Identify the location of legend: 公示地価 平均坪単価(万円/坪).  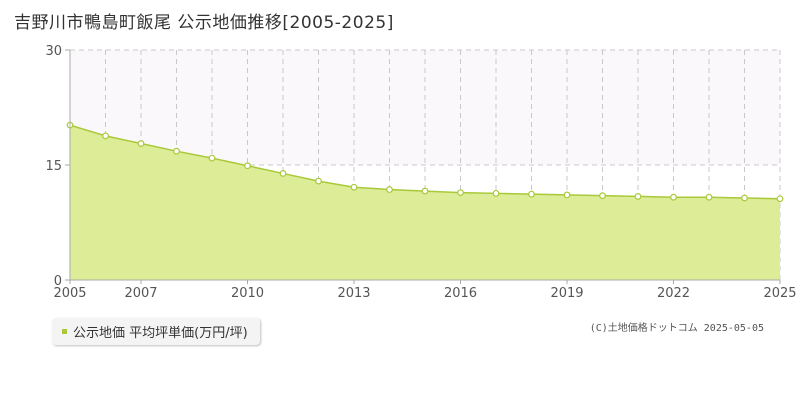
(156, 331).